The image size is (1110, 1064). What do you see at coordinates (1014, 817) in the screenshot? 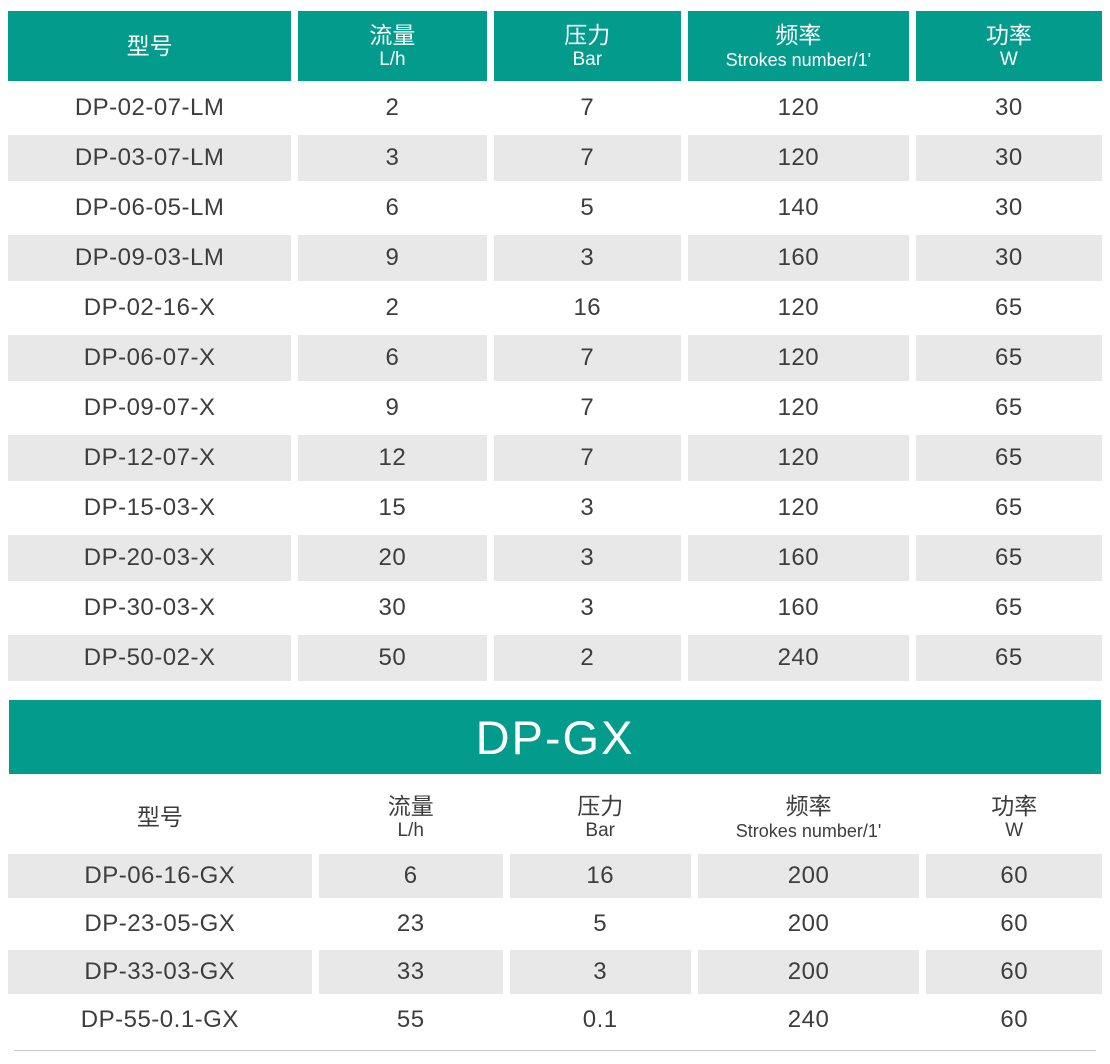
I see `column-header-power: 功率 W` at bounding box center [1014, 817].